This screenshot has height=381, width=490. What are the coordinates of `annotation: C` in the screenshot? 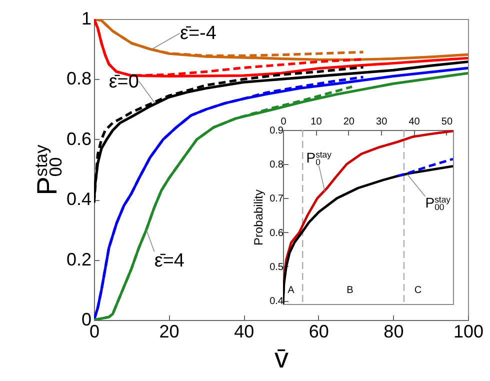 It's located at (418, 290).